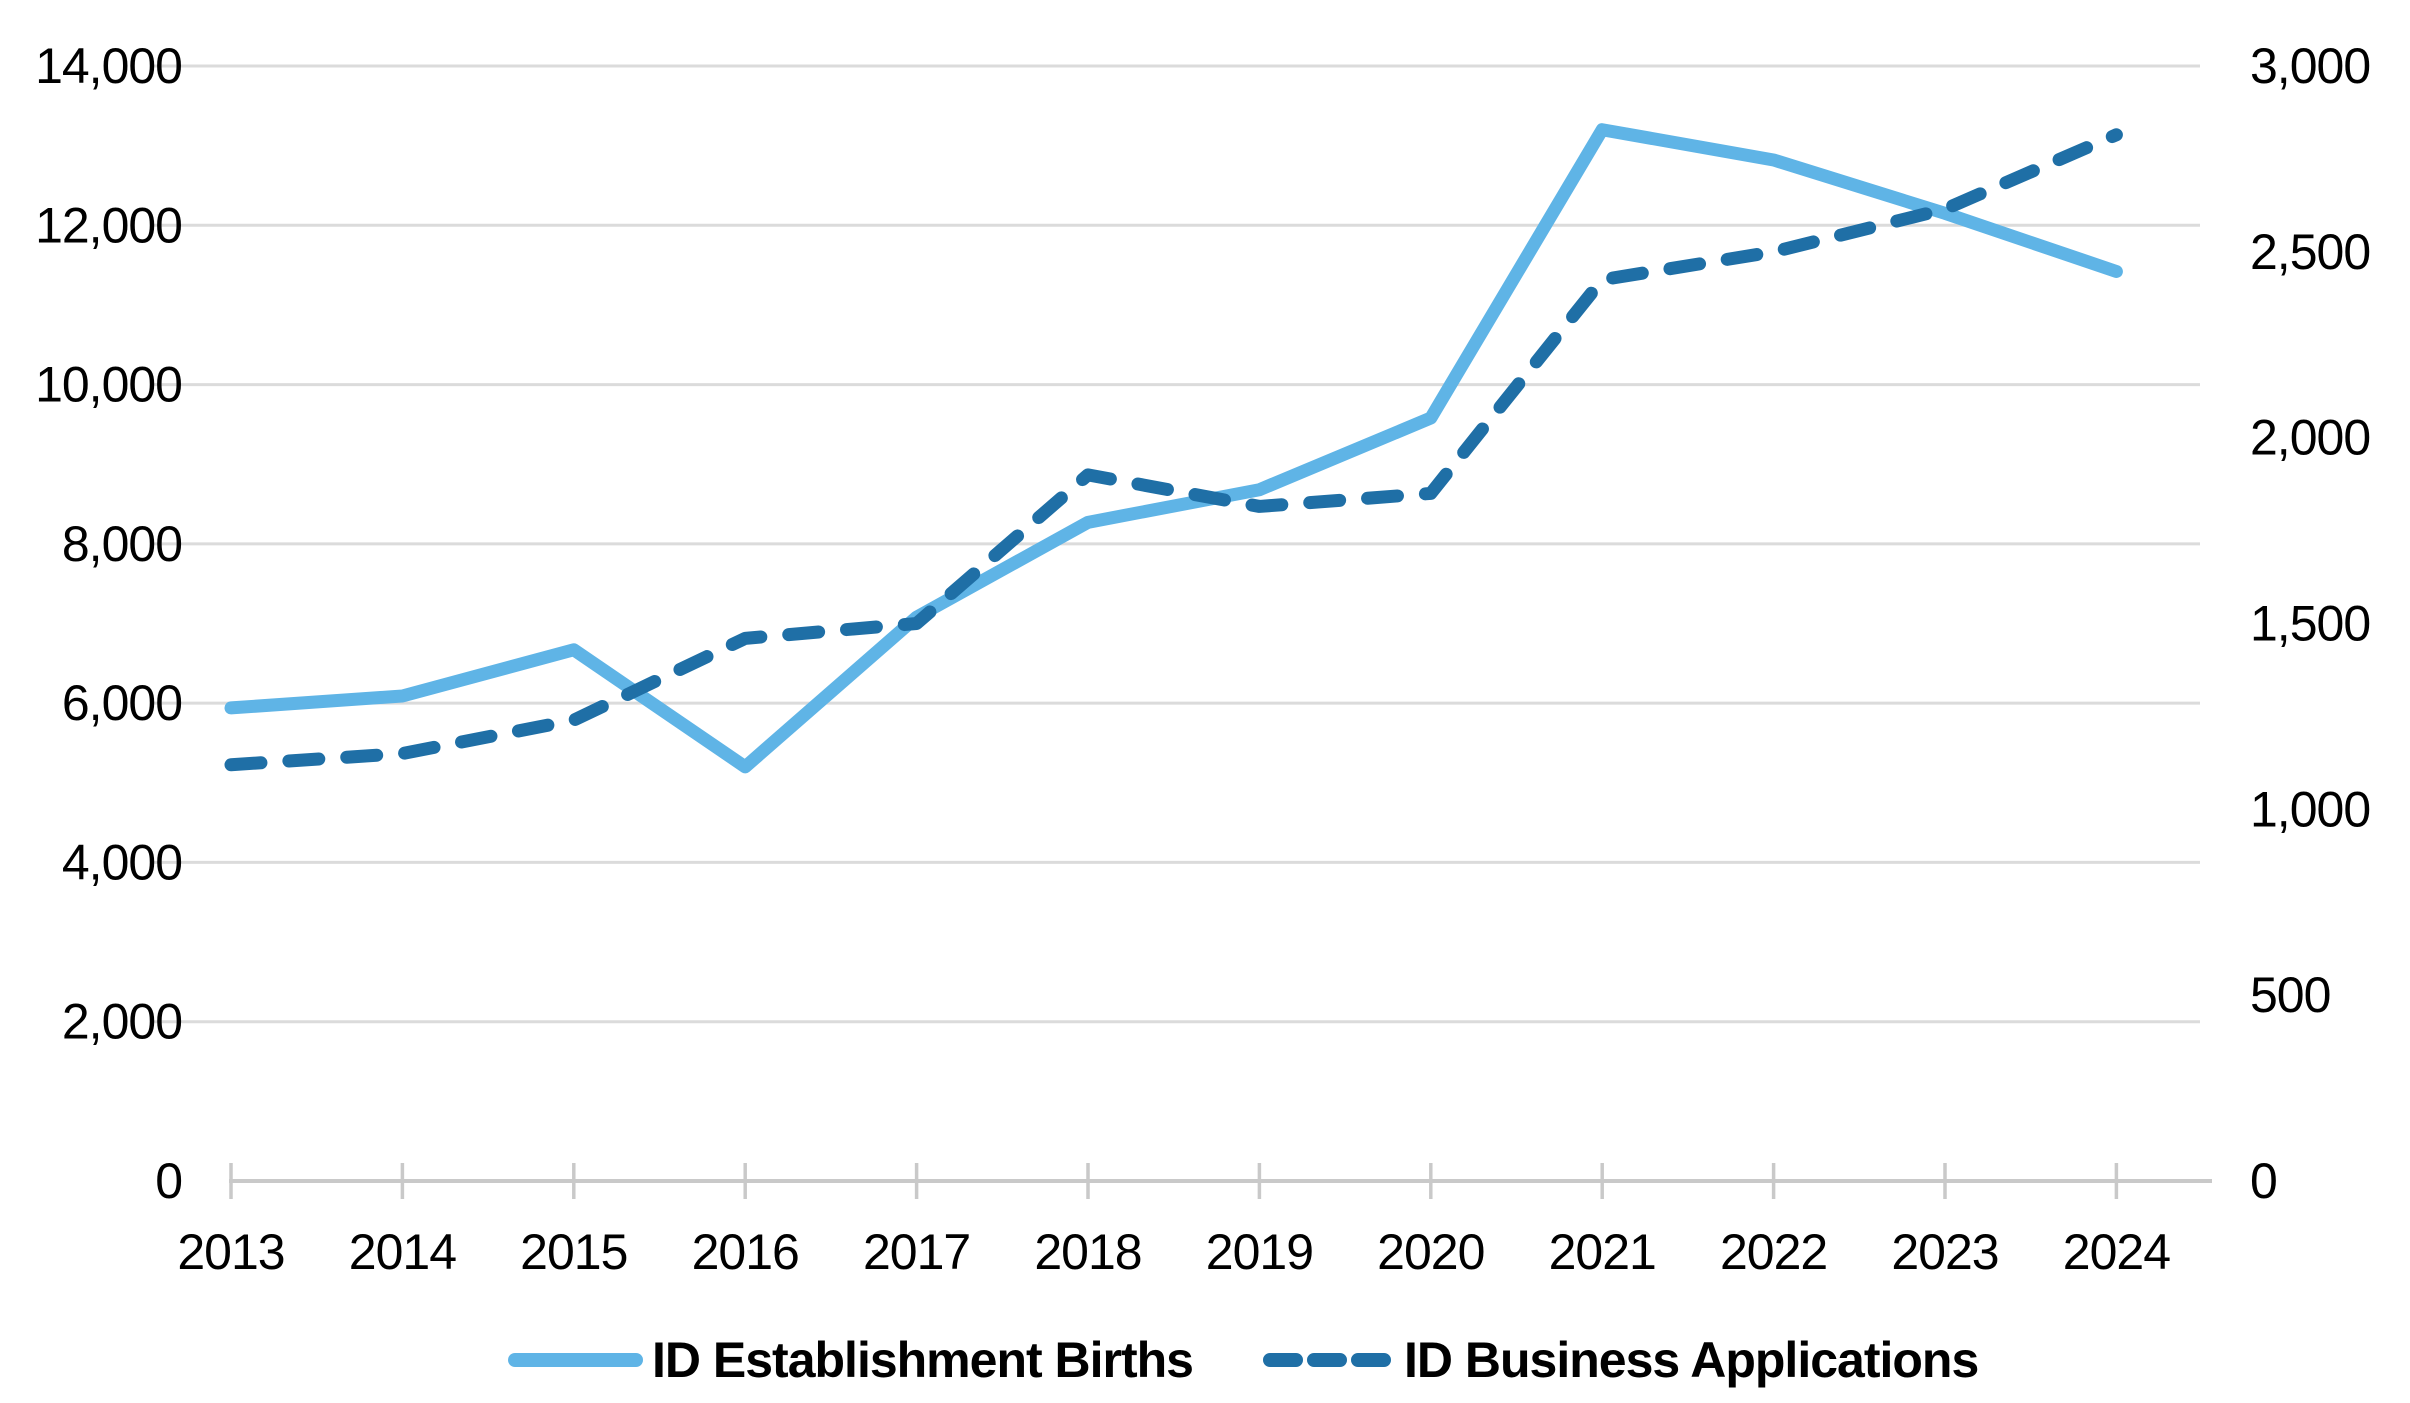 Image resolution: width=2410 pixels, height=1403 pixels. I want to click on y-axis-label-right: 1,500, so click(2310, 624).